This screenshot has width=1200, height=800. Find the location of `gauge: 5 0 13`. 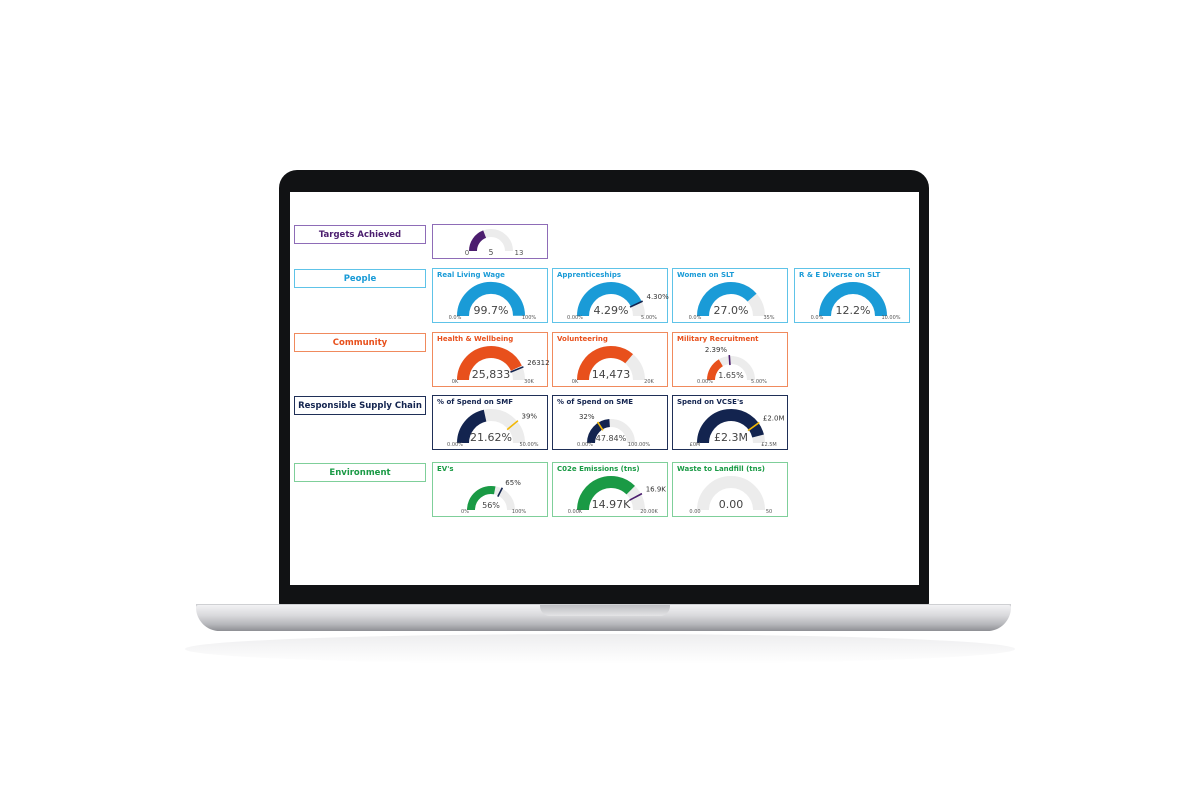

gauge: 5 0 13 is located at coordinates (494, 243).